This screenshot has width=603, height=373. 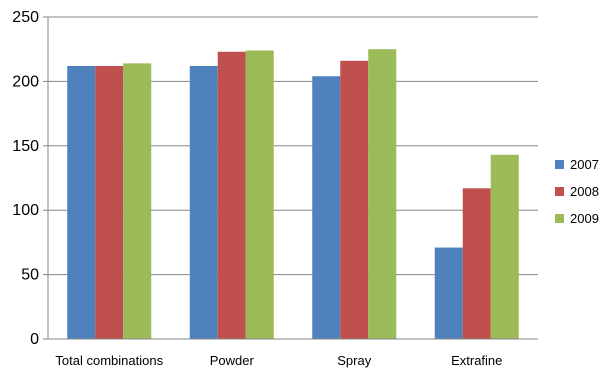 What do you see at coordinates (232, 360) in the screenshot?
I see `x-tick-label: Powder` at bounding box center [232, 360].